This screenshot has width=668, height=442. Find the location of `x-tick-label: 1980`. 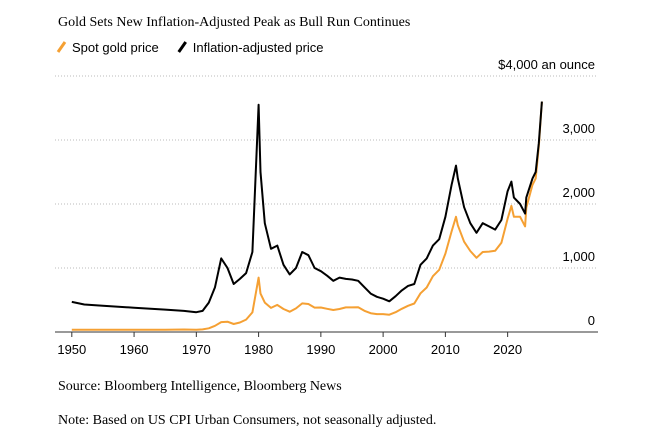

x-tick-label: 1980 is located at coordinates (258, 349).